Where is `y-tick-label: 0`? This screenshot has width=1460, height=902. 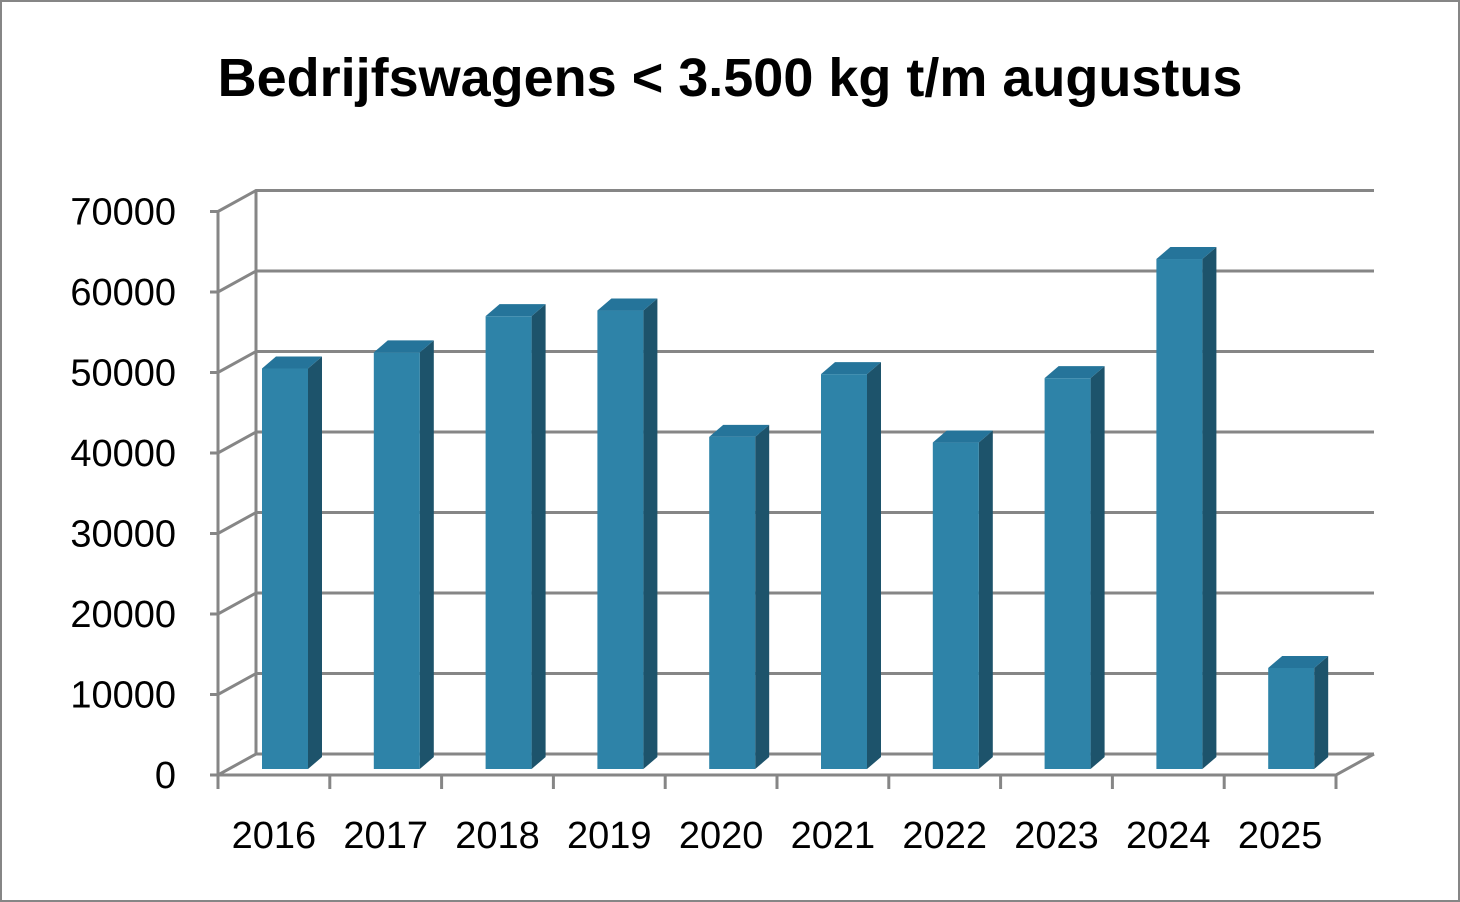 y-tick-label: 0 is located at coordinates (165, 776).